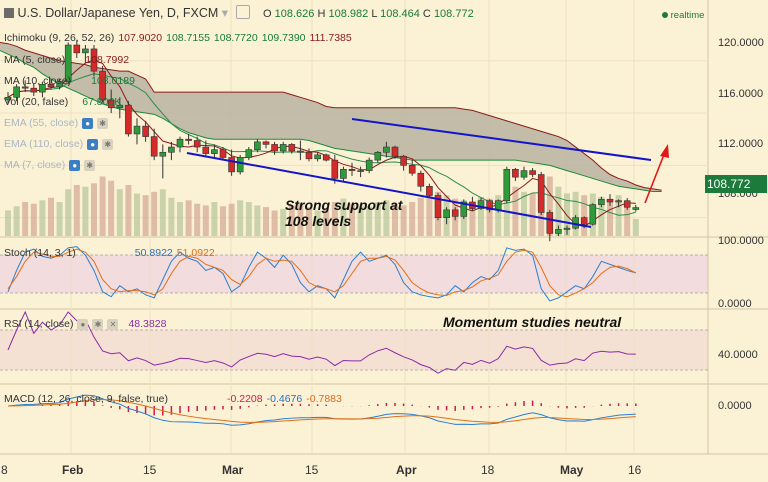 Image resolution: width=768 pixels, height=482 pixels. I want to click on time-tick: Apr, so click(406, 470).